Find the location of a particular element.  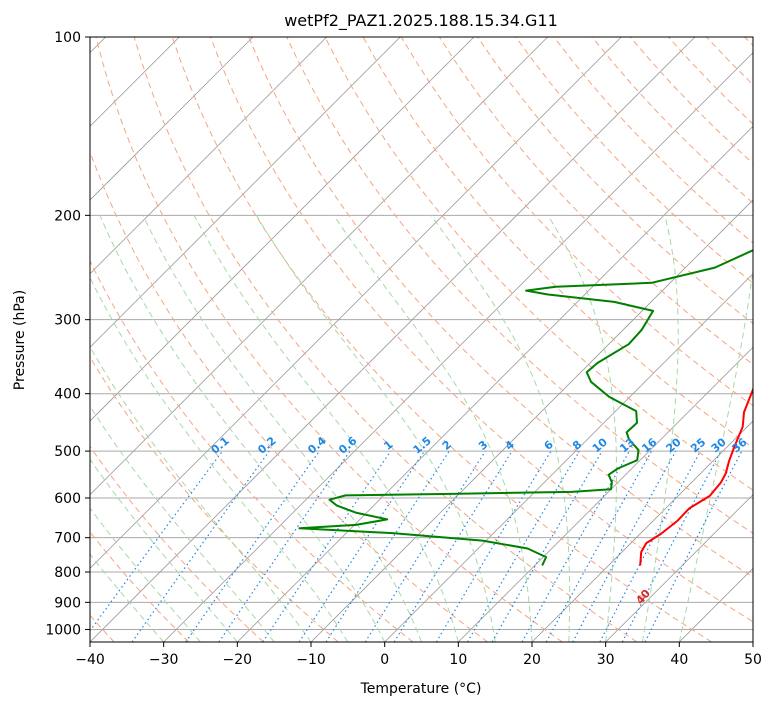

x-tick-label: 20 is located at coordinates (532, 660).